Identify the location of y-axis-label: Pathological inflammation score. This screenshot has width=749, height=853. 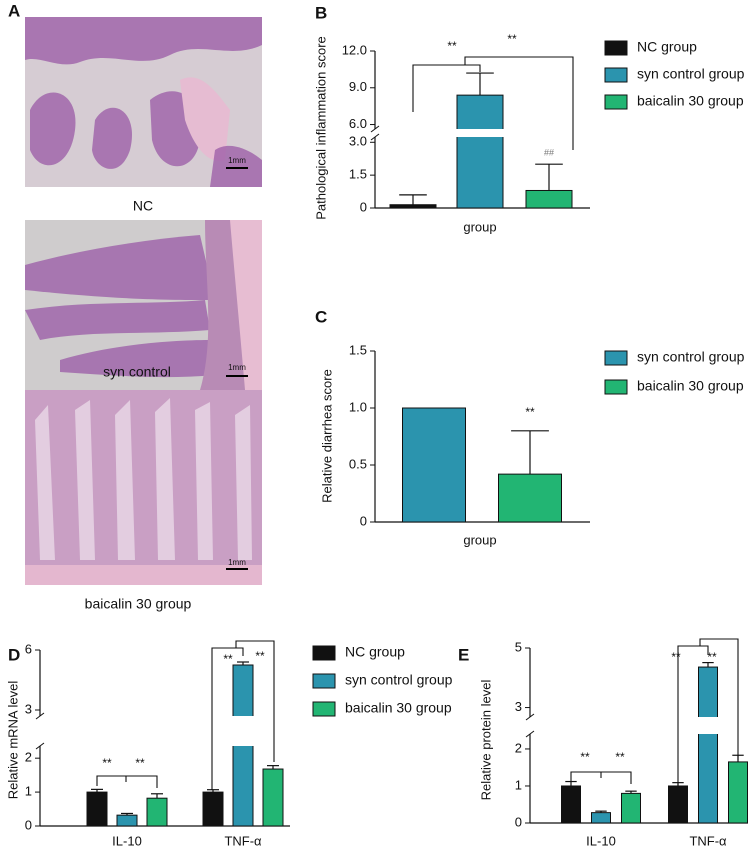
(320, 128).